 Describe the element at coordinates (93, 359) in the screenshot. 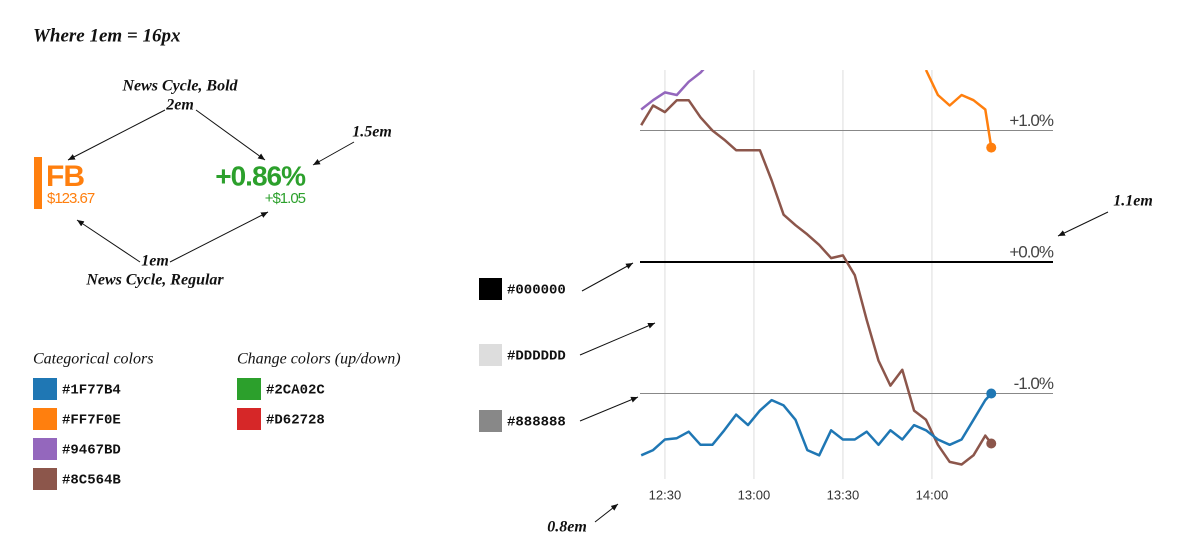

I see `section-title: Categorical colors` at that location.